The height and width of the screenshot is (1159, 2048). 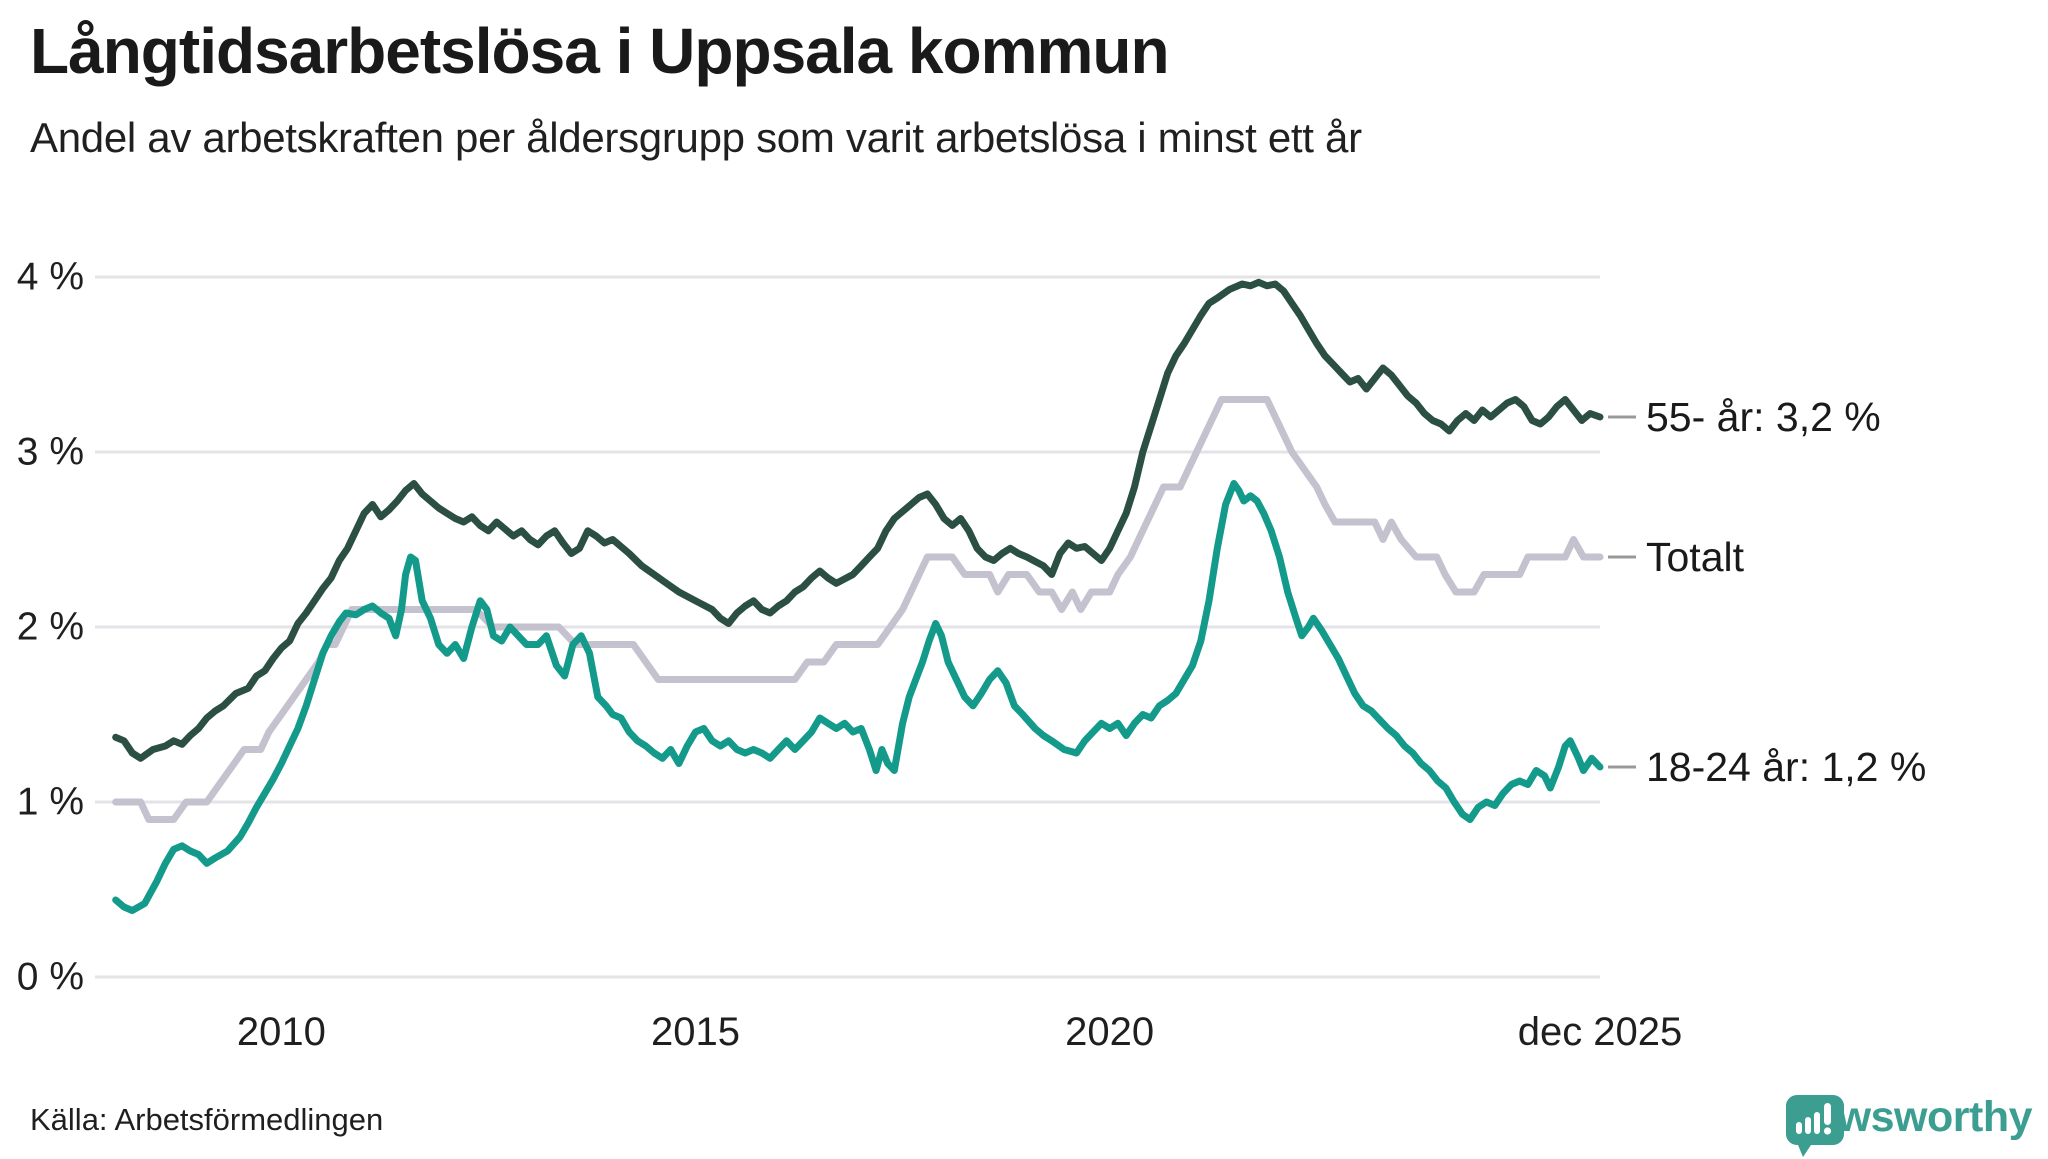 What do you see at coordinates (50, 277) in the screenshot?
I see `y-tick-label: 4 %` at bounding box center [50, 277].